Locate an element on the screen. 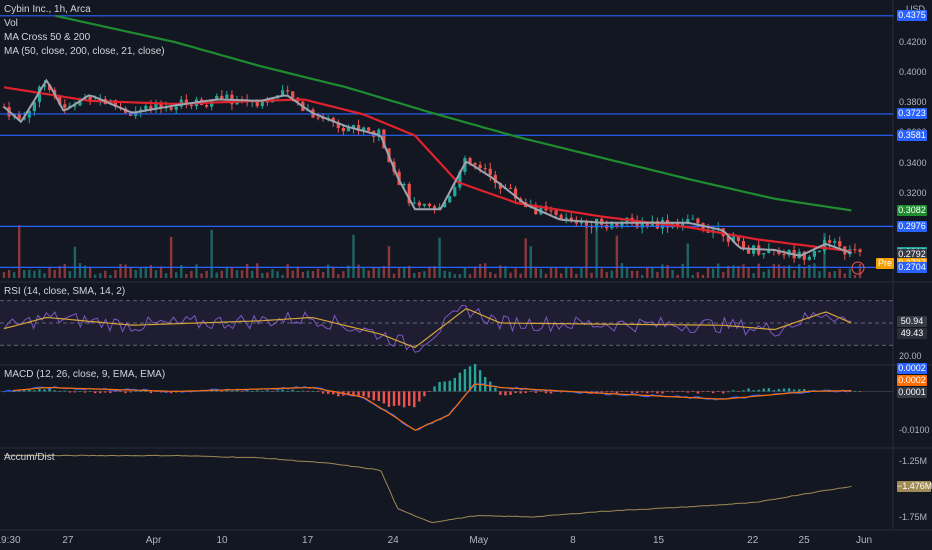 The height and width of the screenshot is (550, 932). rsi-axis-label: 20.00 is located at coordinates (910, 356).